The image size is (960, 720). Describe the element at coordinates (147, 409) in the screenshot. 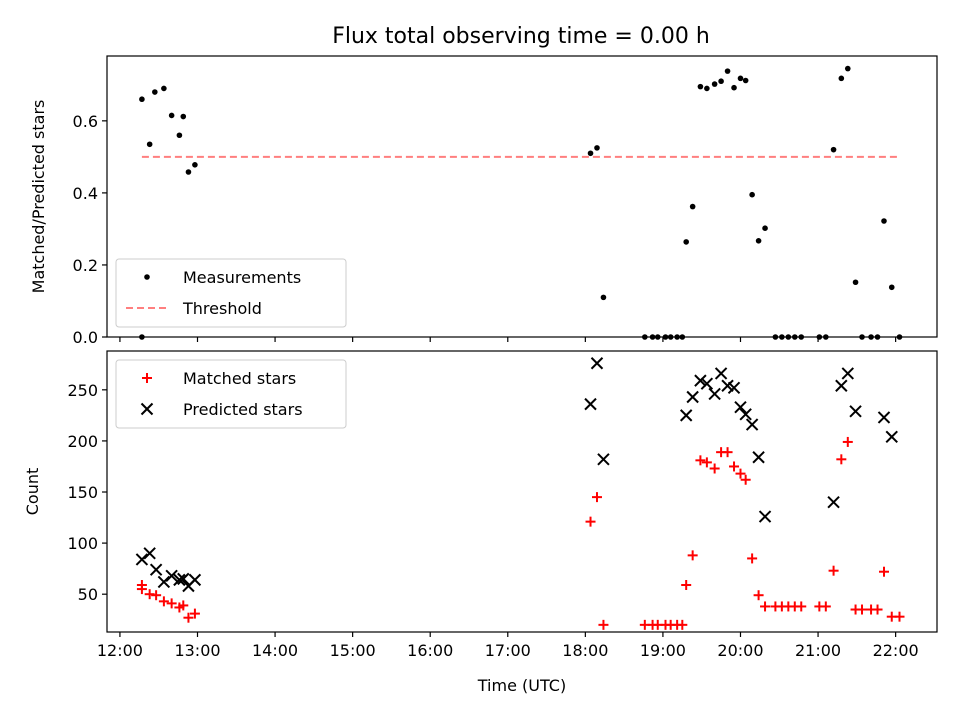

I see `legend-x-marker` at that location.